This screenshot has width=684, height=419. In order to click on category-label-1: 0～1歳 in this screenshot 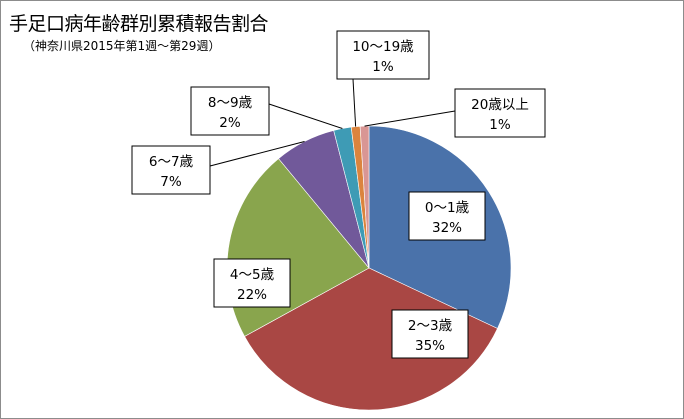, I will do `click(447, 208)`.